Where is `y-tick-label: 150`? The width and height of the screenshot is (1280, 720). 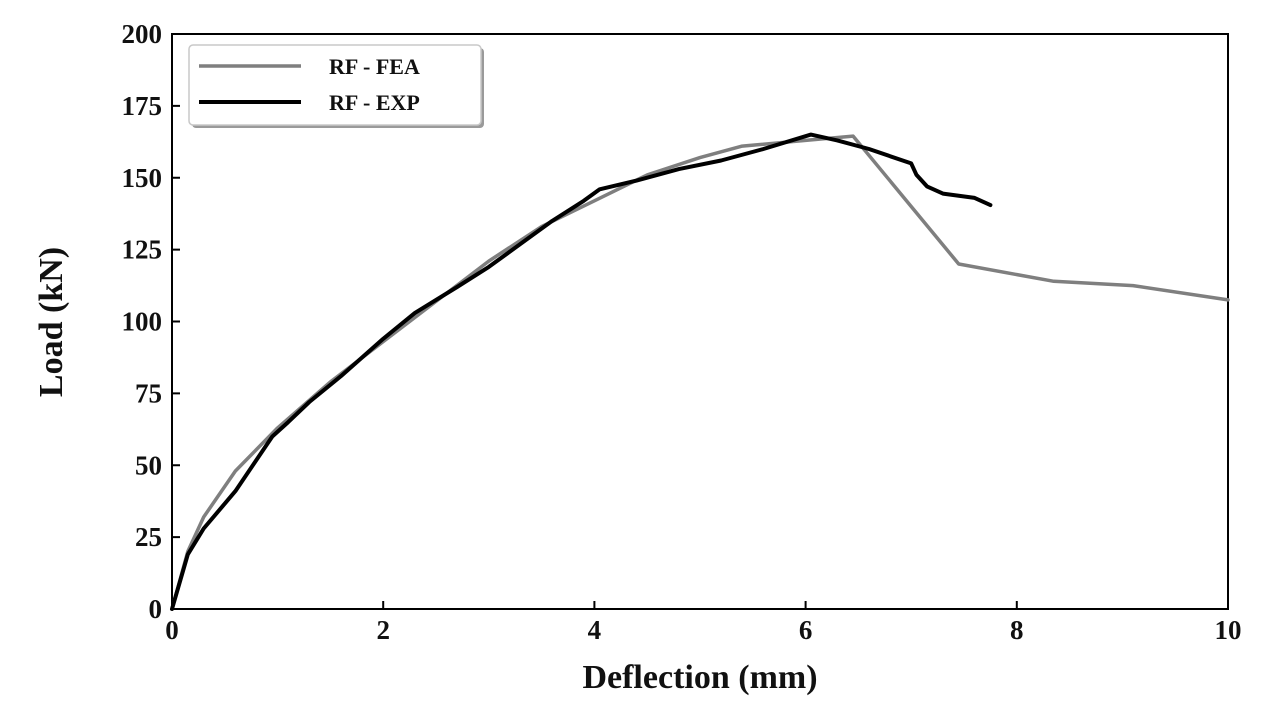 y-tick-label: 150 is located at coordinates (142, 178).